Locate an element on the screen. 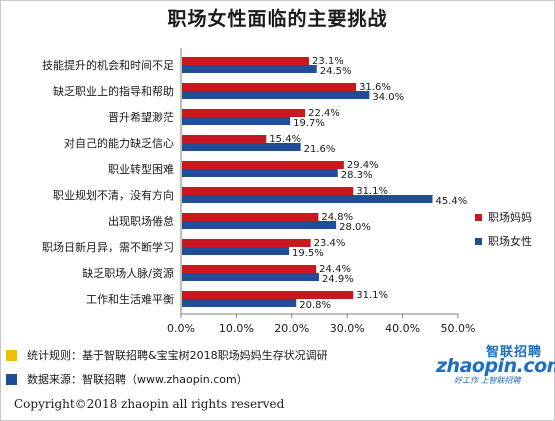 This screenshot has width=555, height=421. category-label: 职业转型困难 is located at coordinates (141, 169).